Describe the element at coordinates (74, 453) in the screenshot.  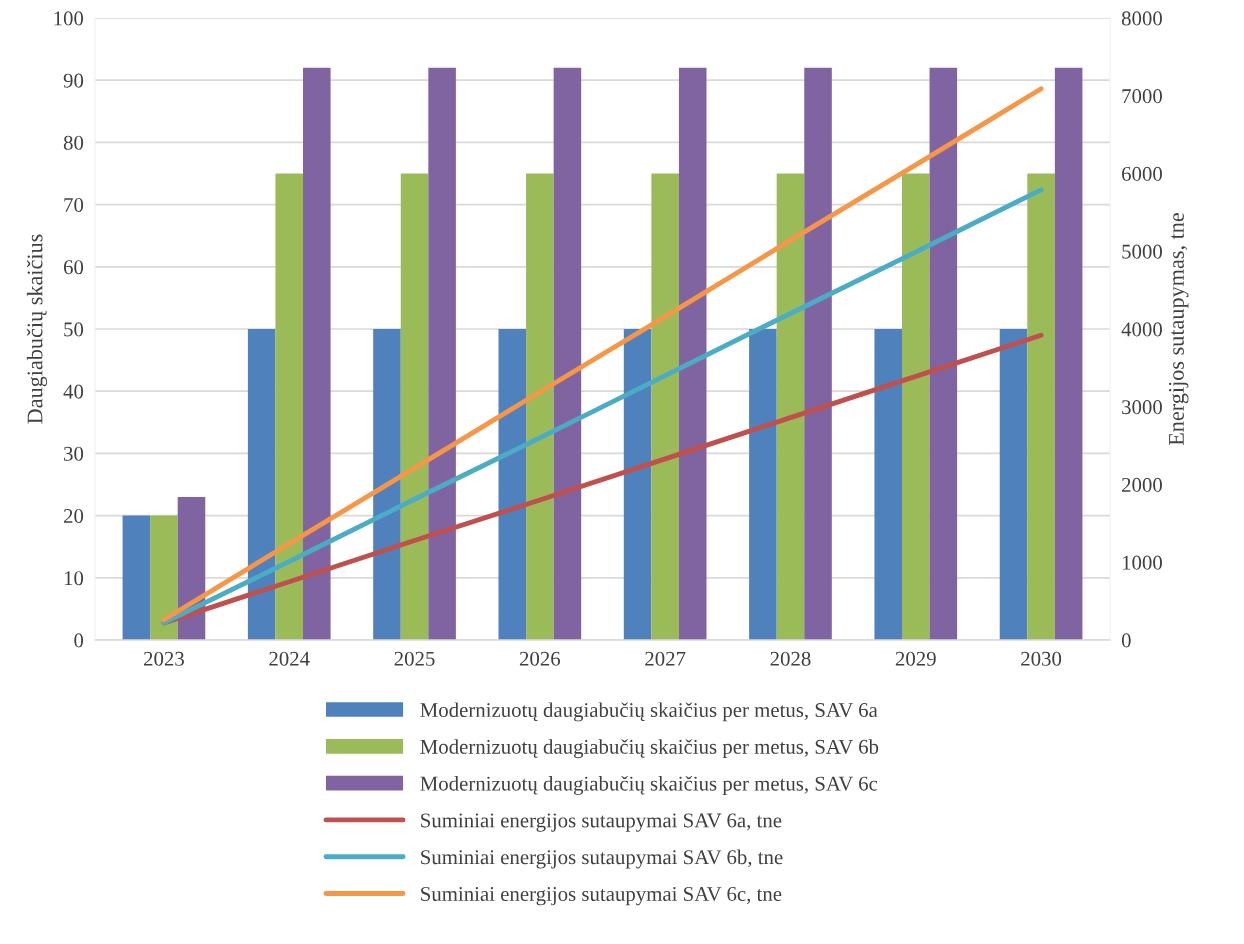
I see `y-tick-label: 30` at that location.